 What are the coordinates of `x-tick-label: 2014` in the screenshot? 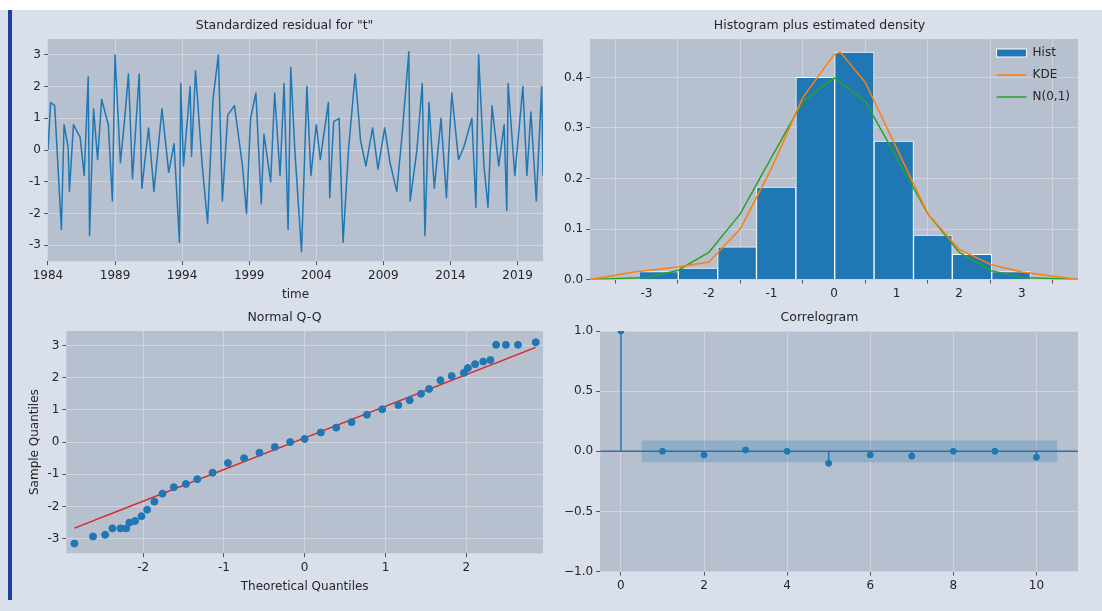 It's located at (450, 274).